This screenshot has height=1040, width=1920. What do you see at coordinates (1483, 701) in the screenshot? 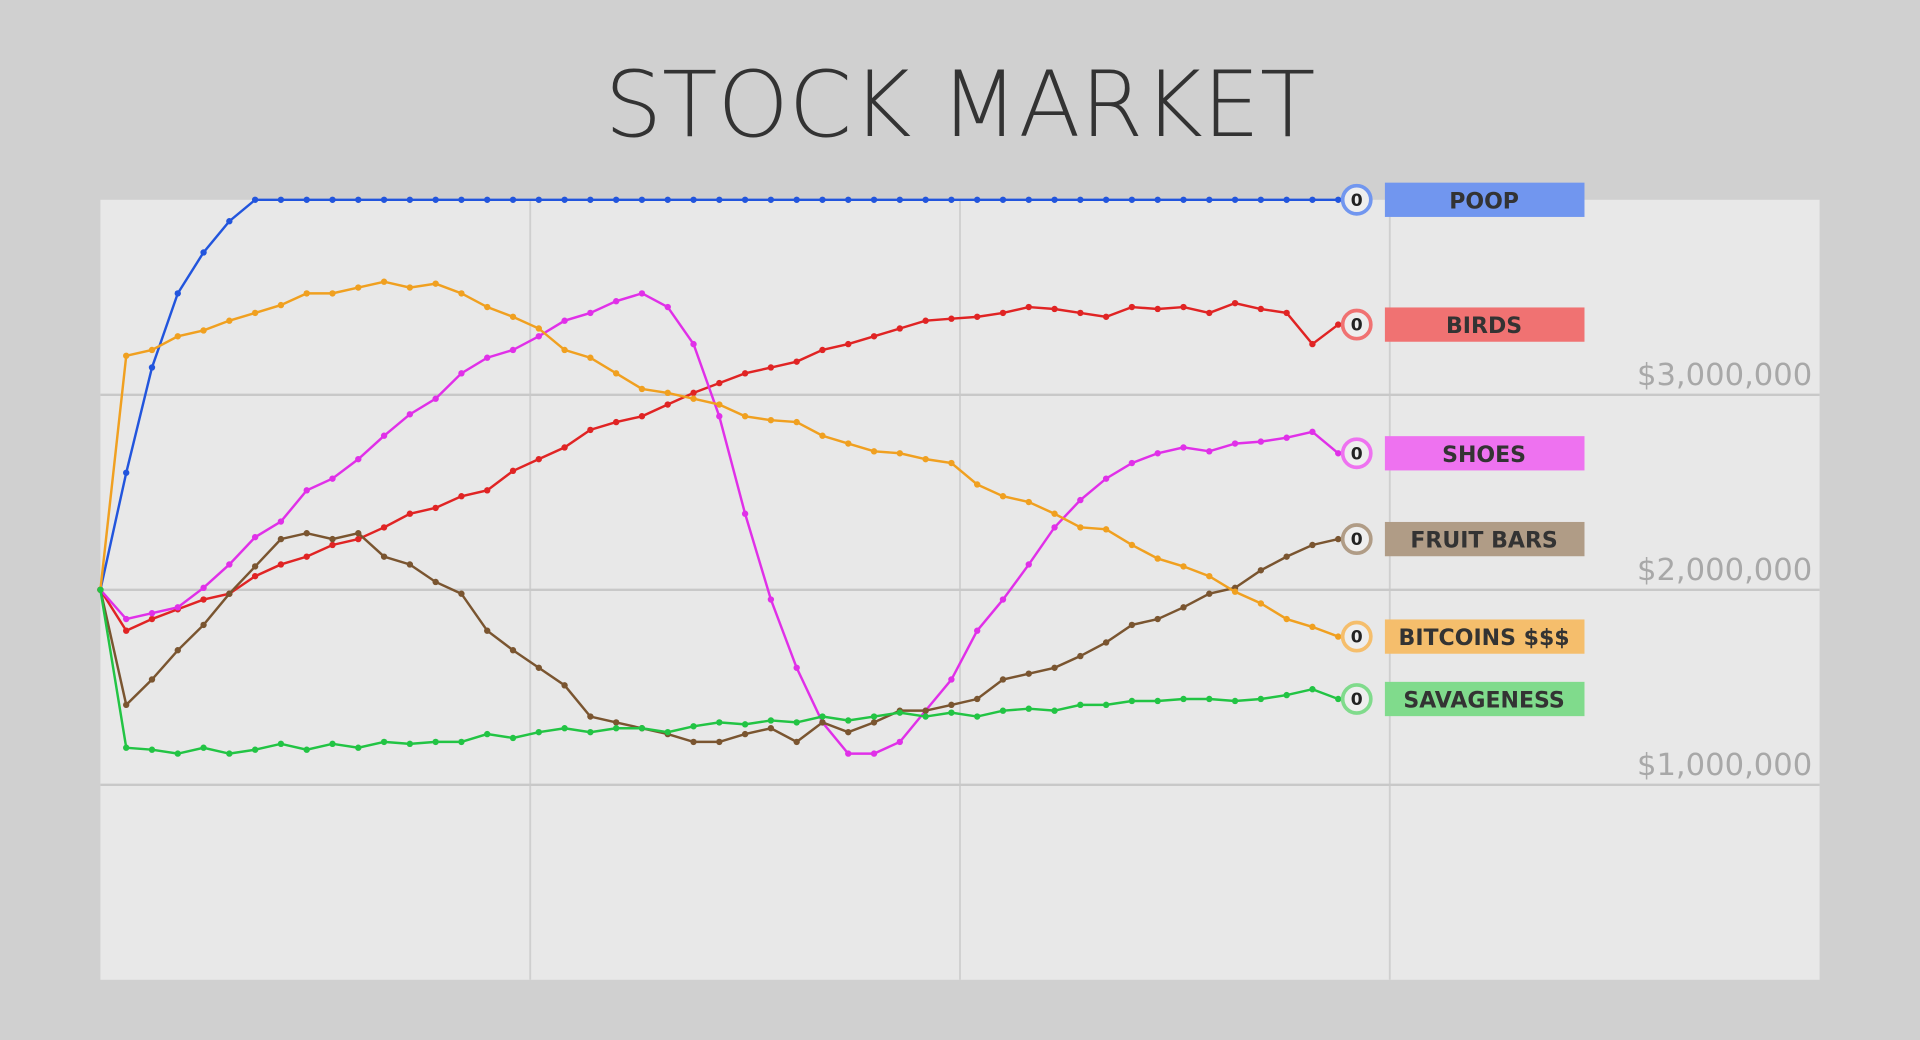
I see `legend-label: SAVAGENESS` at bounding box center [1483, 701].